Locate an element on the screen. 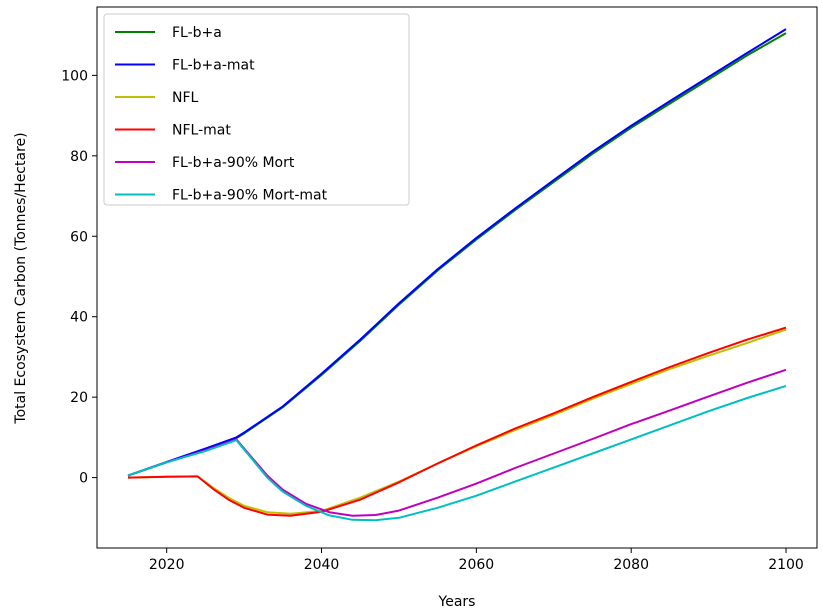 This screenshot has width=823, height=612. legend-label: FL-b+a-mat is located at coordinates (213, 66).